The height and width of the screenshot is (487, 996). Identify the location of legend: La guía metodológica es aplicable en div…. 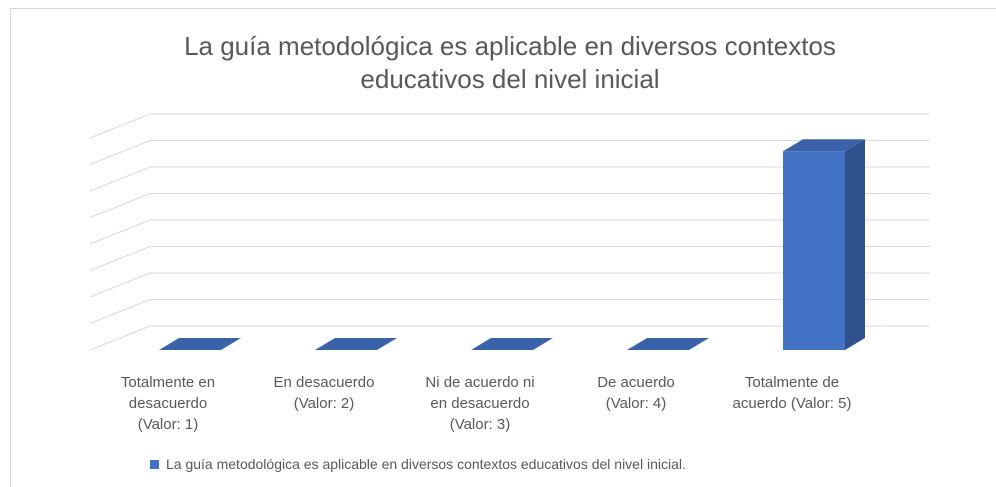
(418, 464).